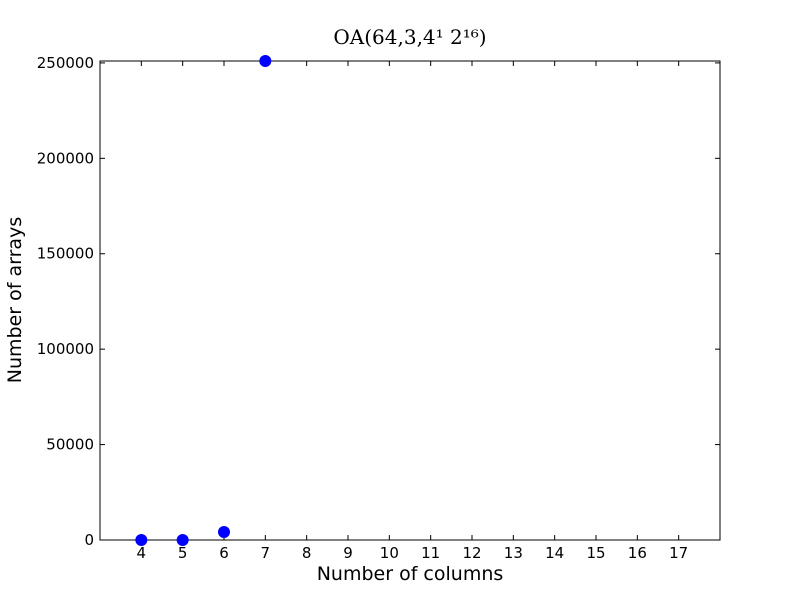  I want to click on x-tick-label: 16, so click(637, 553).